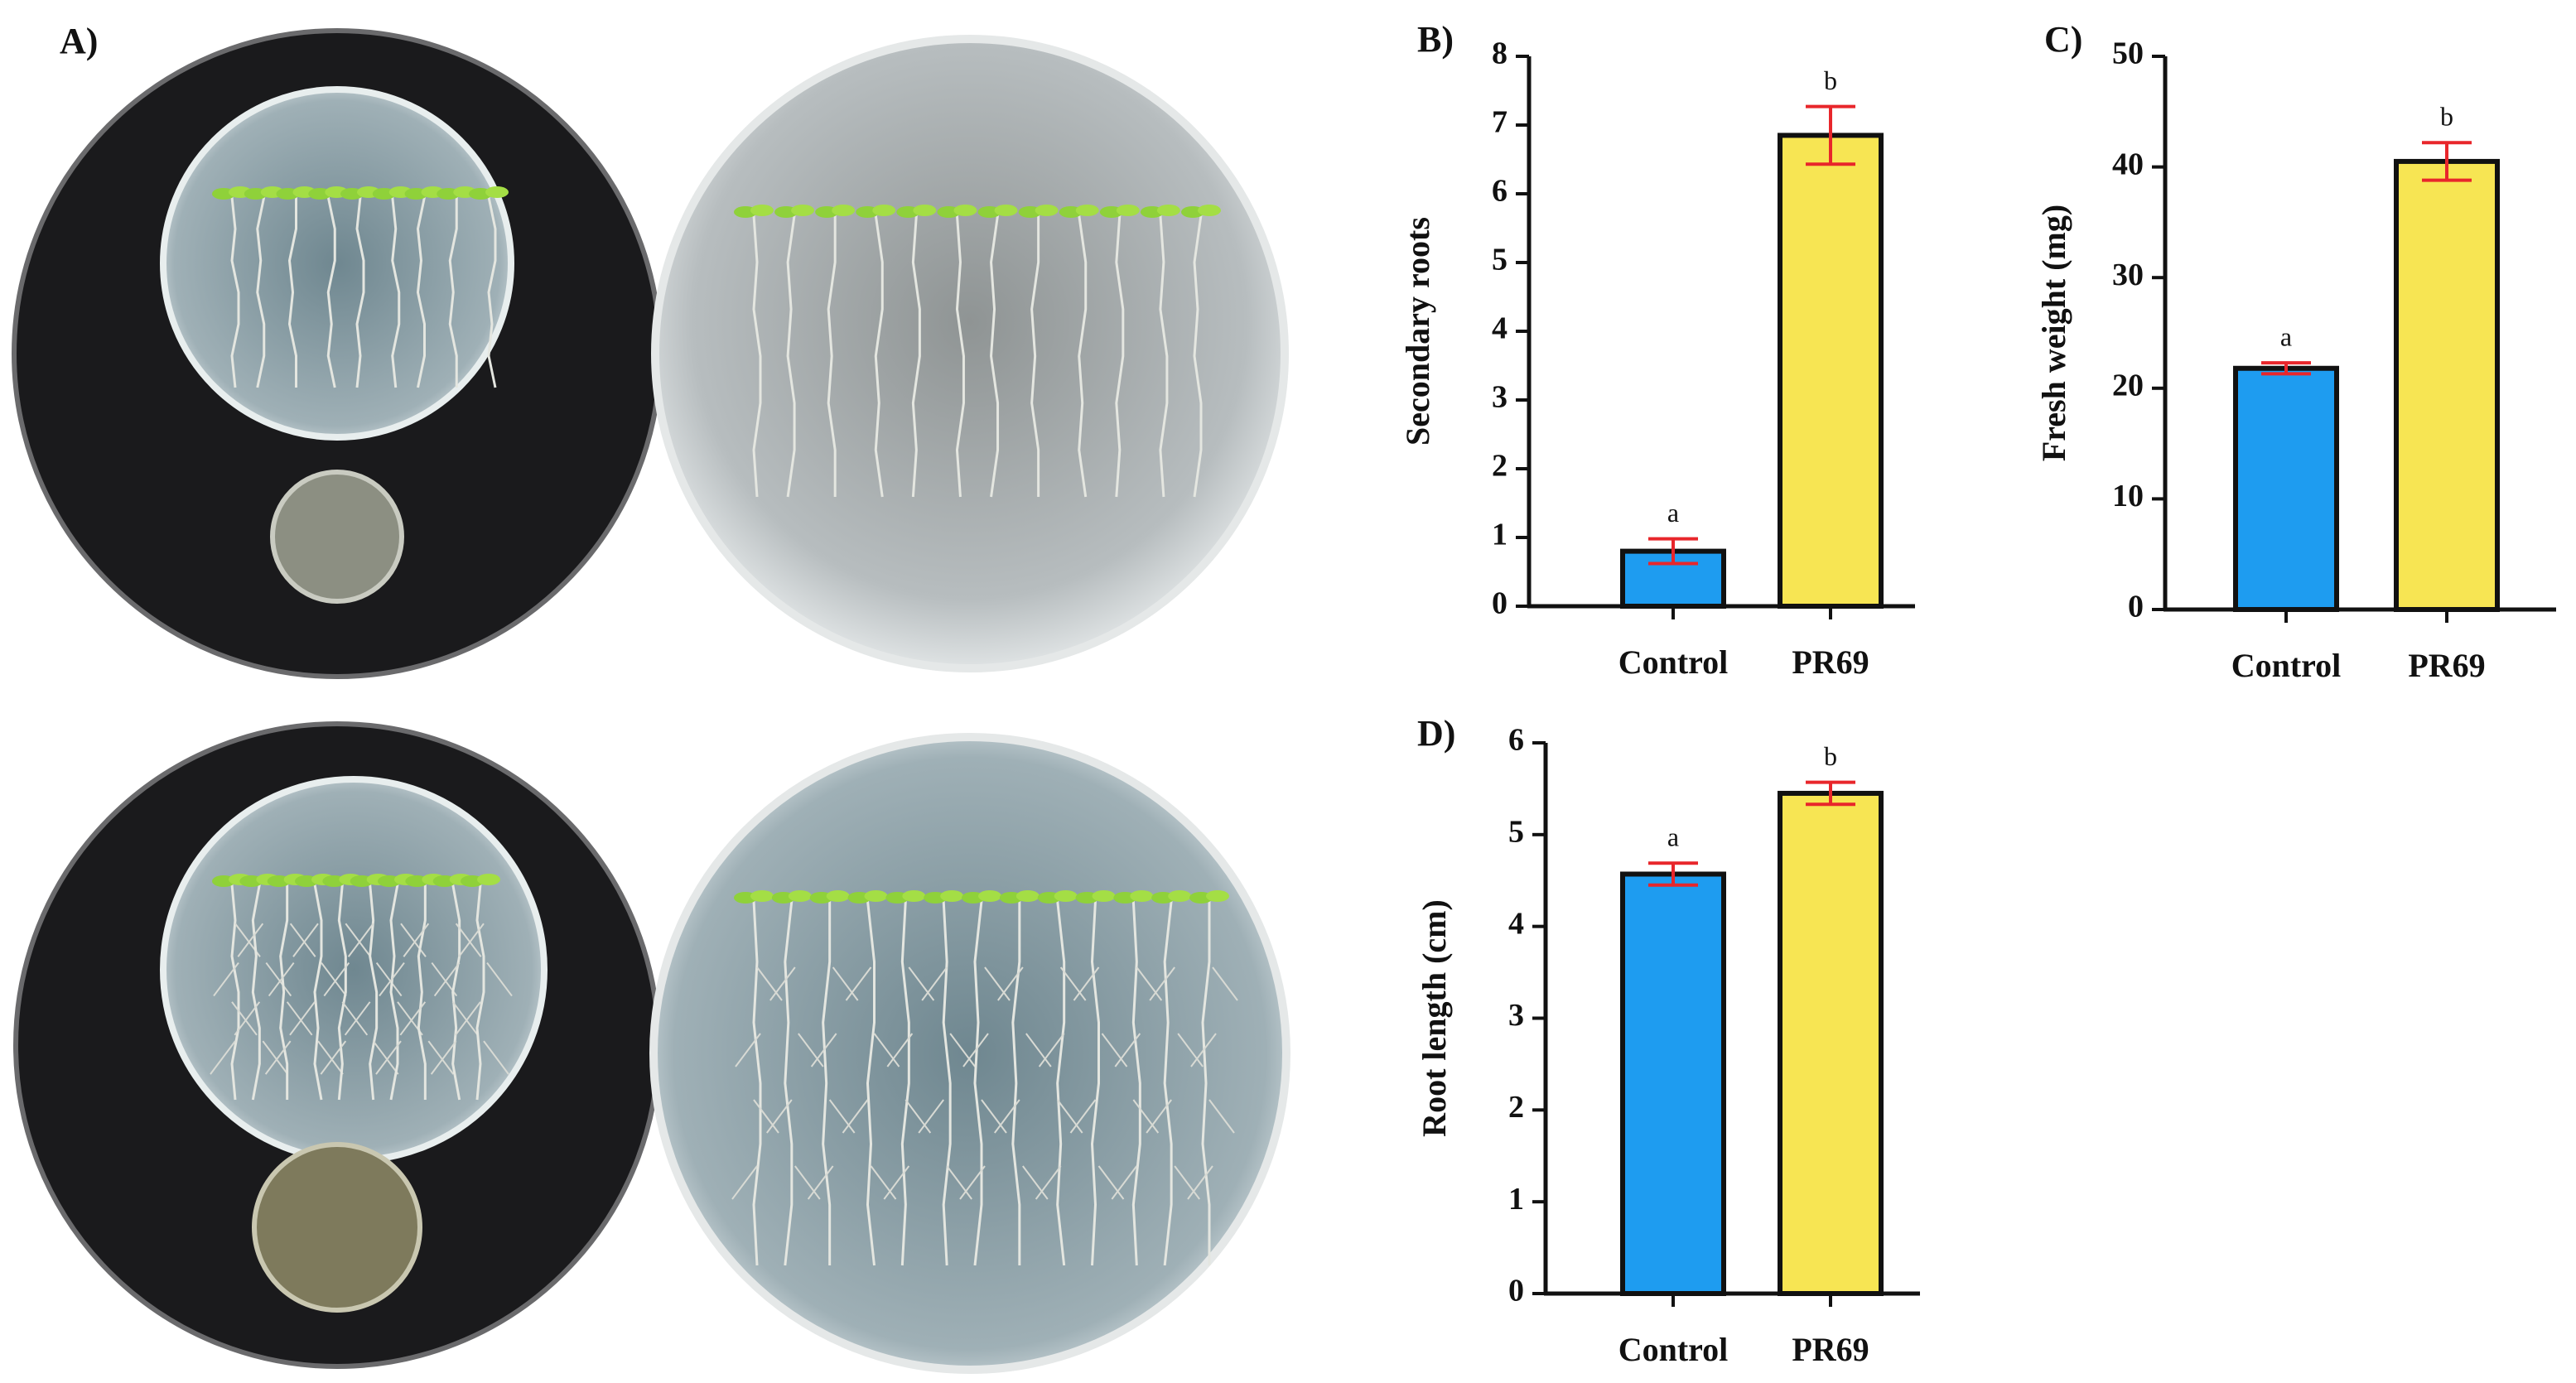 The width and height of the screenshot is (2576, 1383). I want to click on y-tick-label: 20, so click(2128, 386).